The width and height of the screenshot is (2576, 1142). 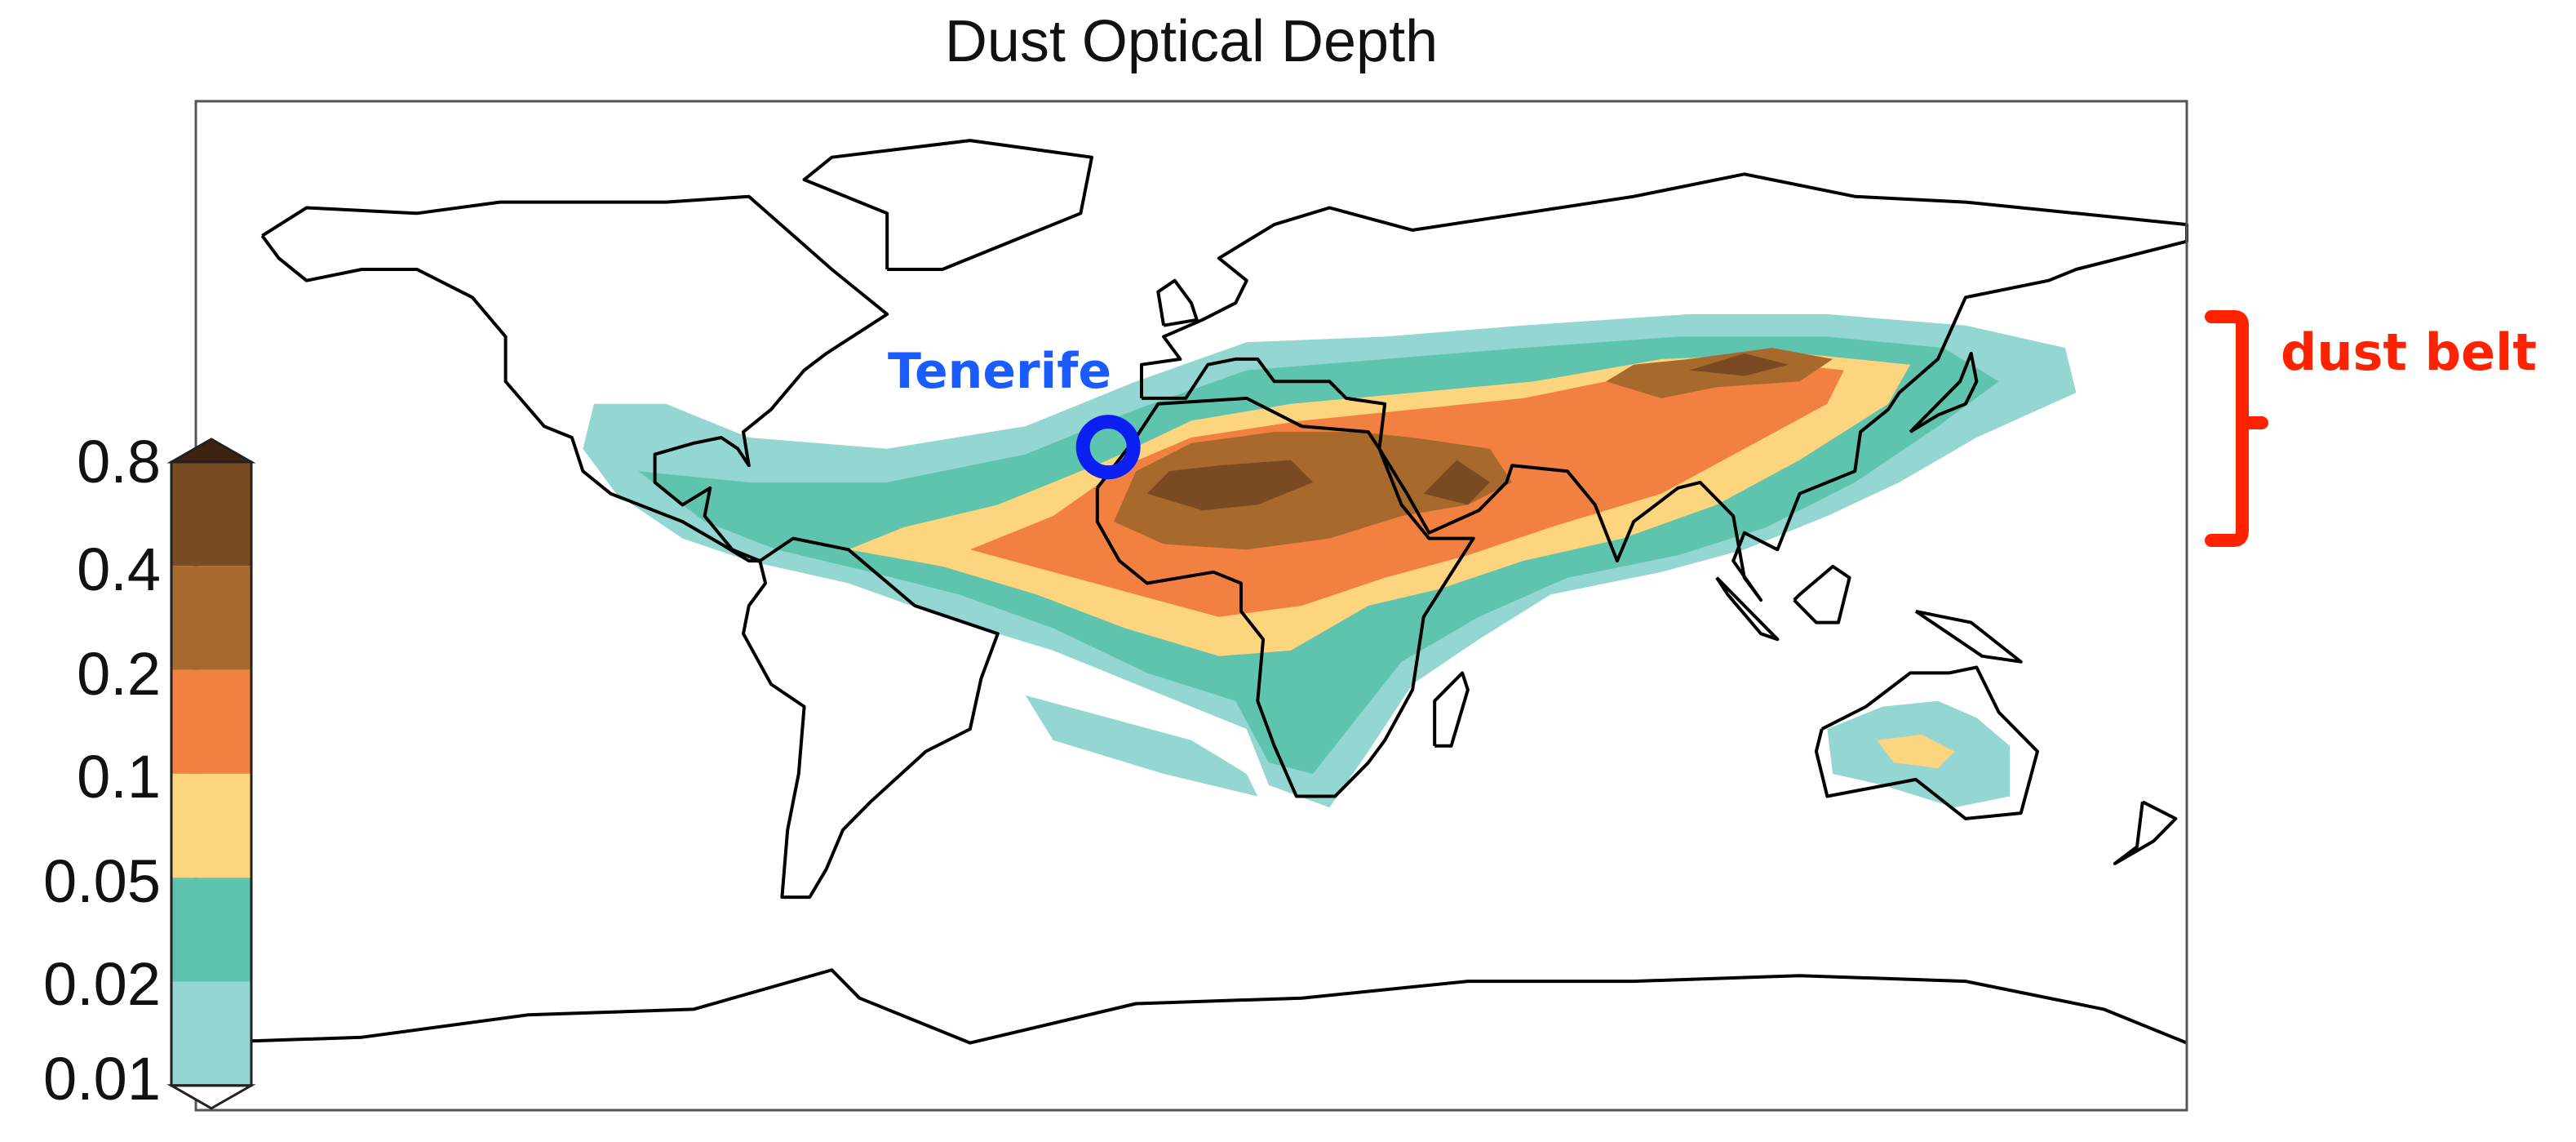 What do you see at coordinates (2236, 428) in the screenshot?
I see `dust-belt-bracket` at bounding box center [2236, 428].